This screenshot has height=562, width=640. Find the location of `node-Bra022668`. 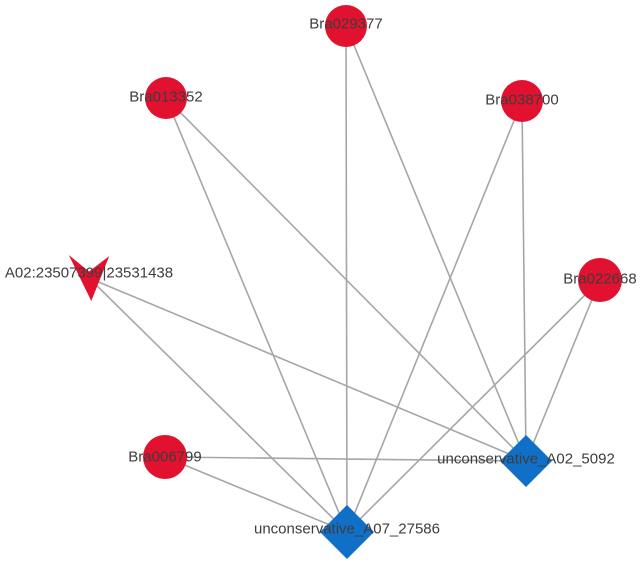

node-Bra022668 is located at coordinates (600, 280).